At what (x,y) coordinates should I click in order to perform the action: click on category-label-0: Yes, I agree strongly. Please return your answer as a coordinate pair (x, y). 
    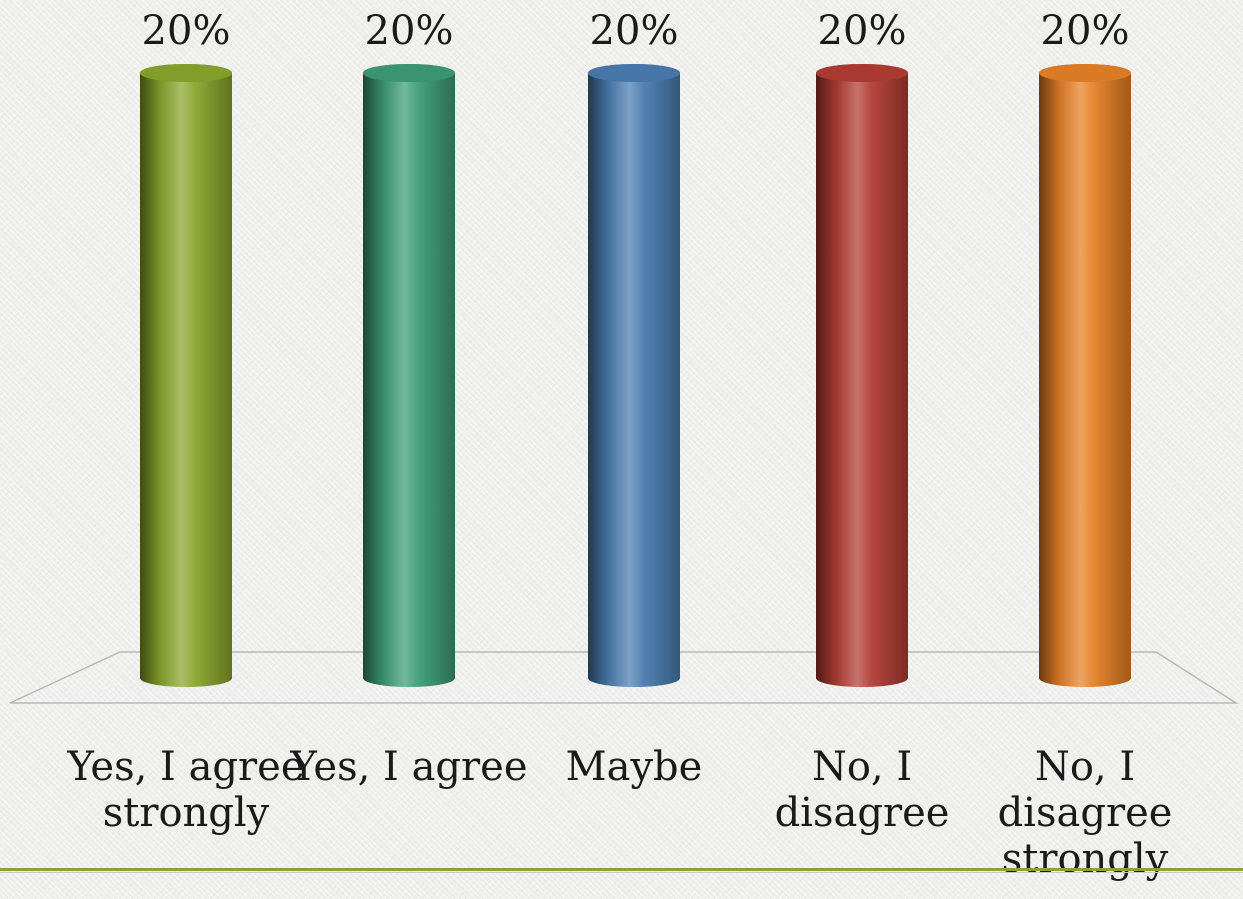
    Looking at the image, I should click on (186, 790).